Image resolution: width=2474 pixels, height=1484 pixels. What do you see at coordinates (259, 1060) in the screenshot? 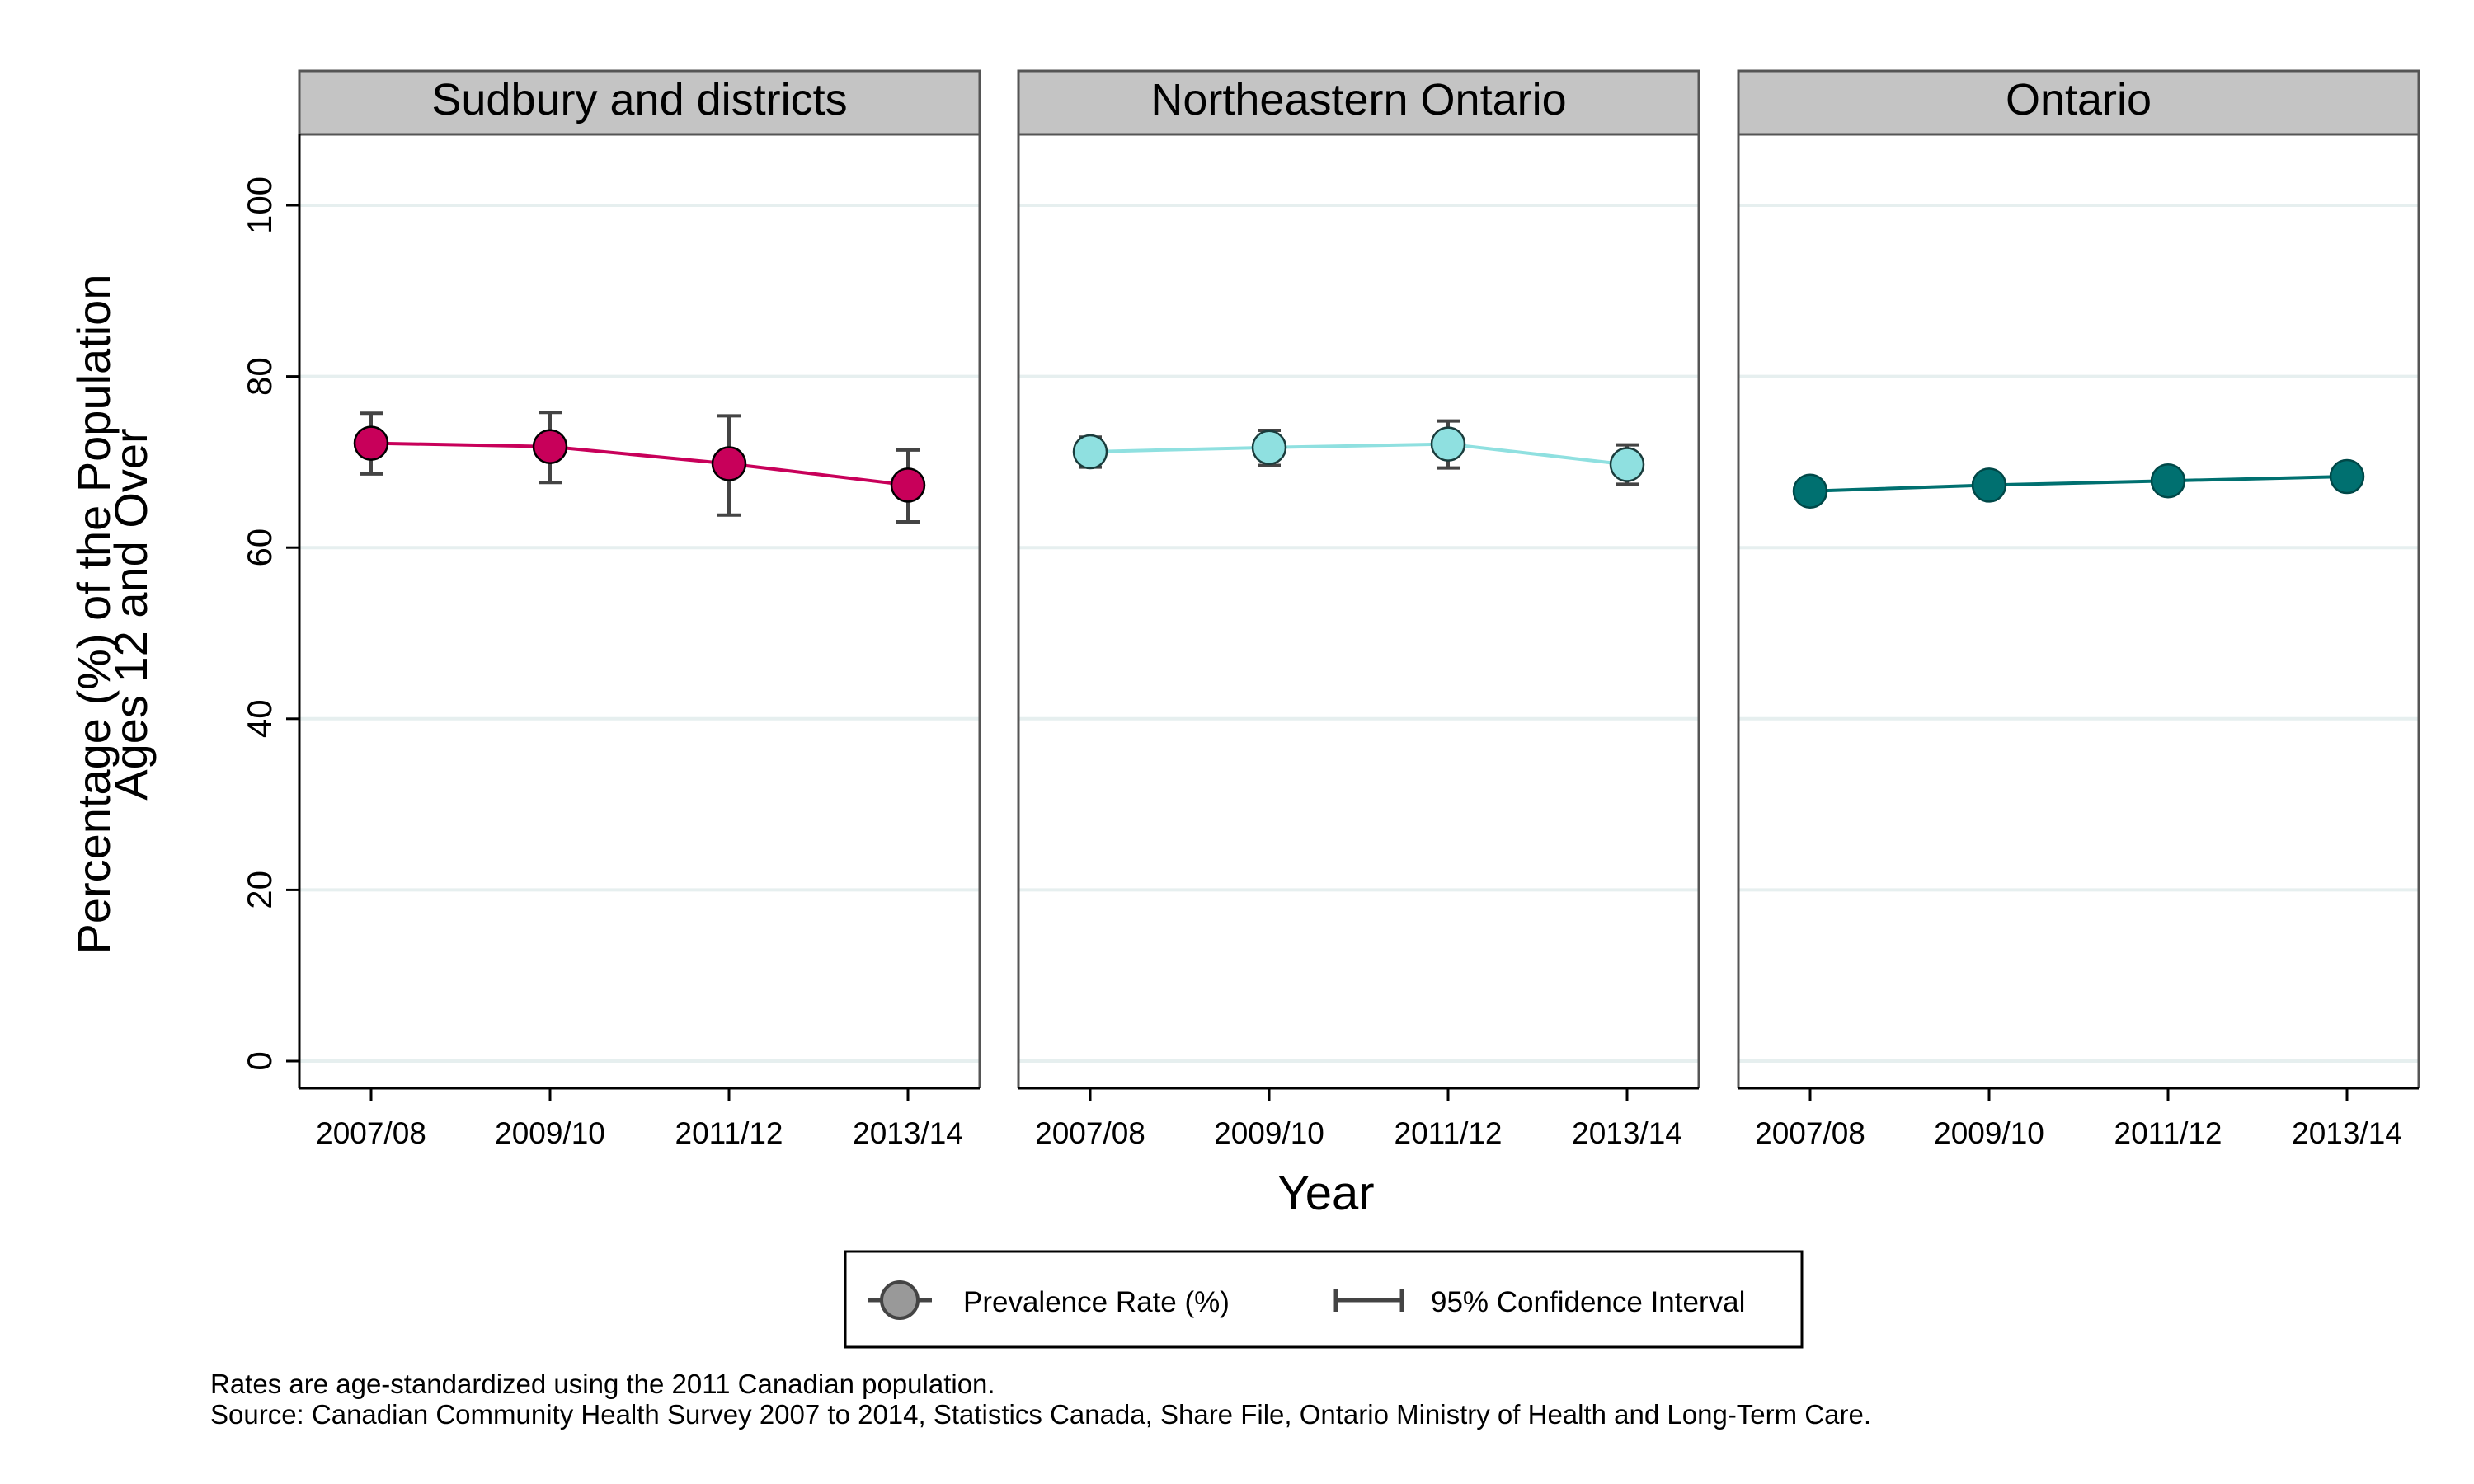
I see `y-tick-label: 0` at bounding box center [259, 1060].